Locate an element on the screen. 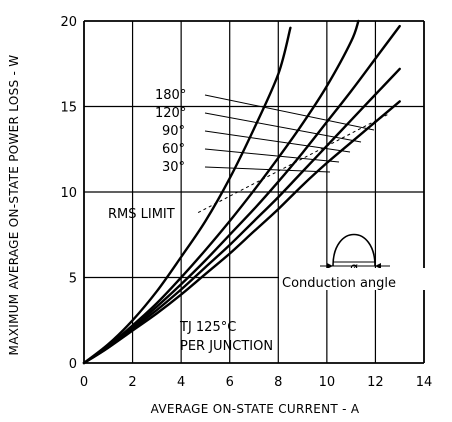  y-tick-label: 15 is located at coordinates (68, 108).